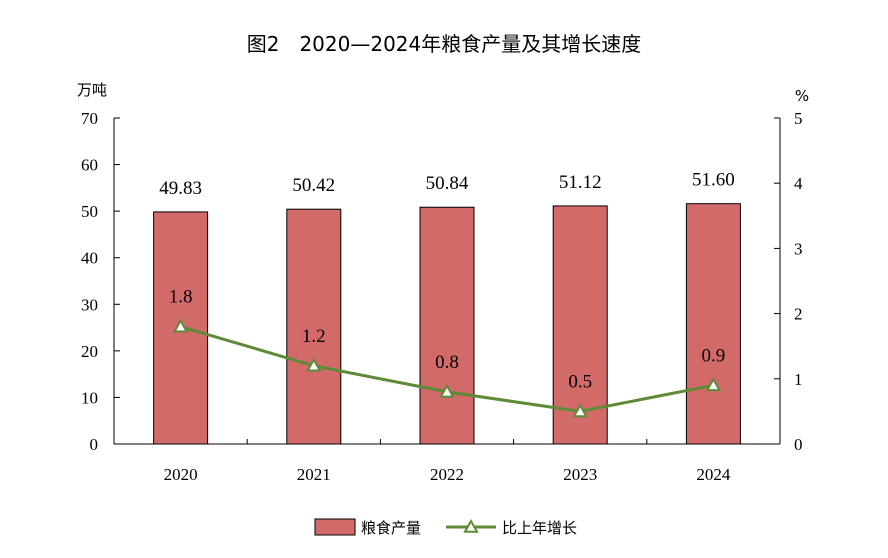 The image size is (888, 558). Describe the element at coordinates (447, 474) in the screenshot. I see `x-tick-label-2022: 2022` at that location.